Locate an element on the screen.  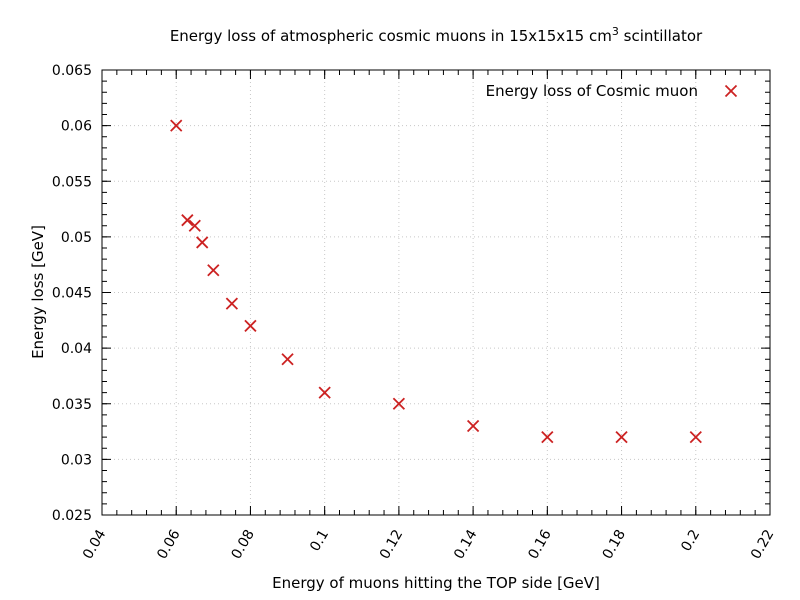
legend-marker is located at coordinates (731, 91).